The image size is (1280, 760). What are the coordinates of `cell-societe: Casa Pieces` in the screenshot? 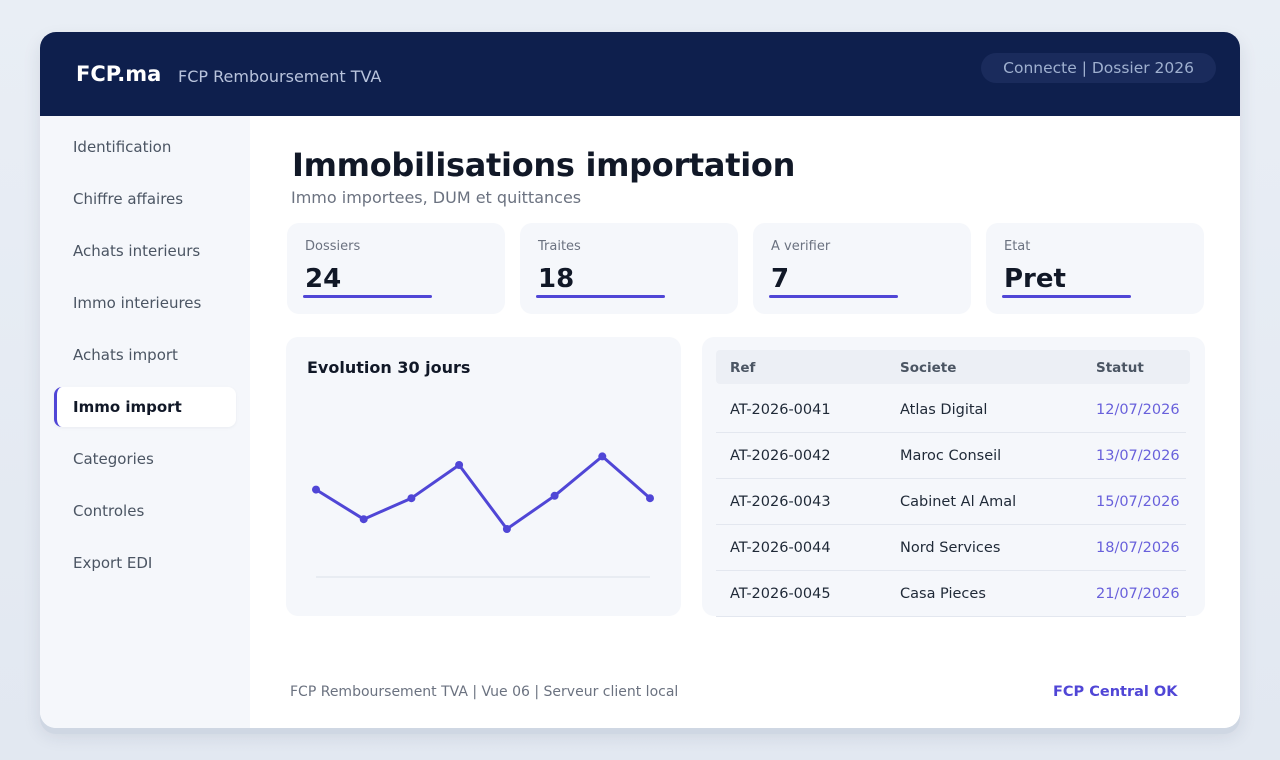 It's located at (943, 594).